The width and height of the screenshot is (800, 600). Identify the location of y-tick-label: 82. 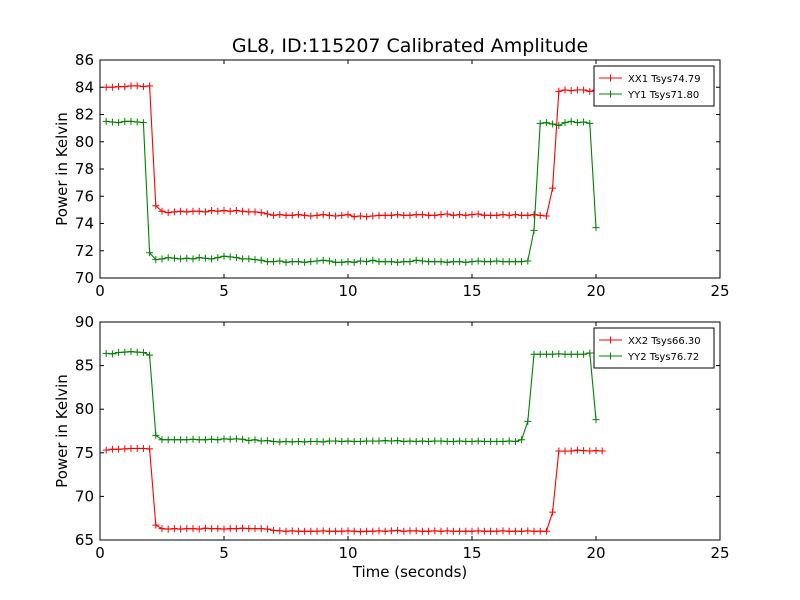
(84, 115).